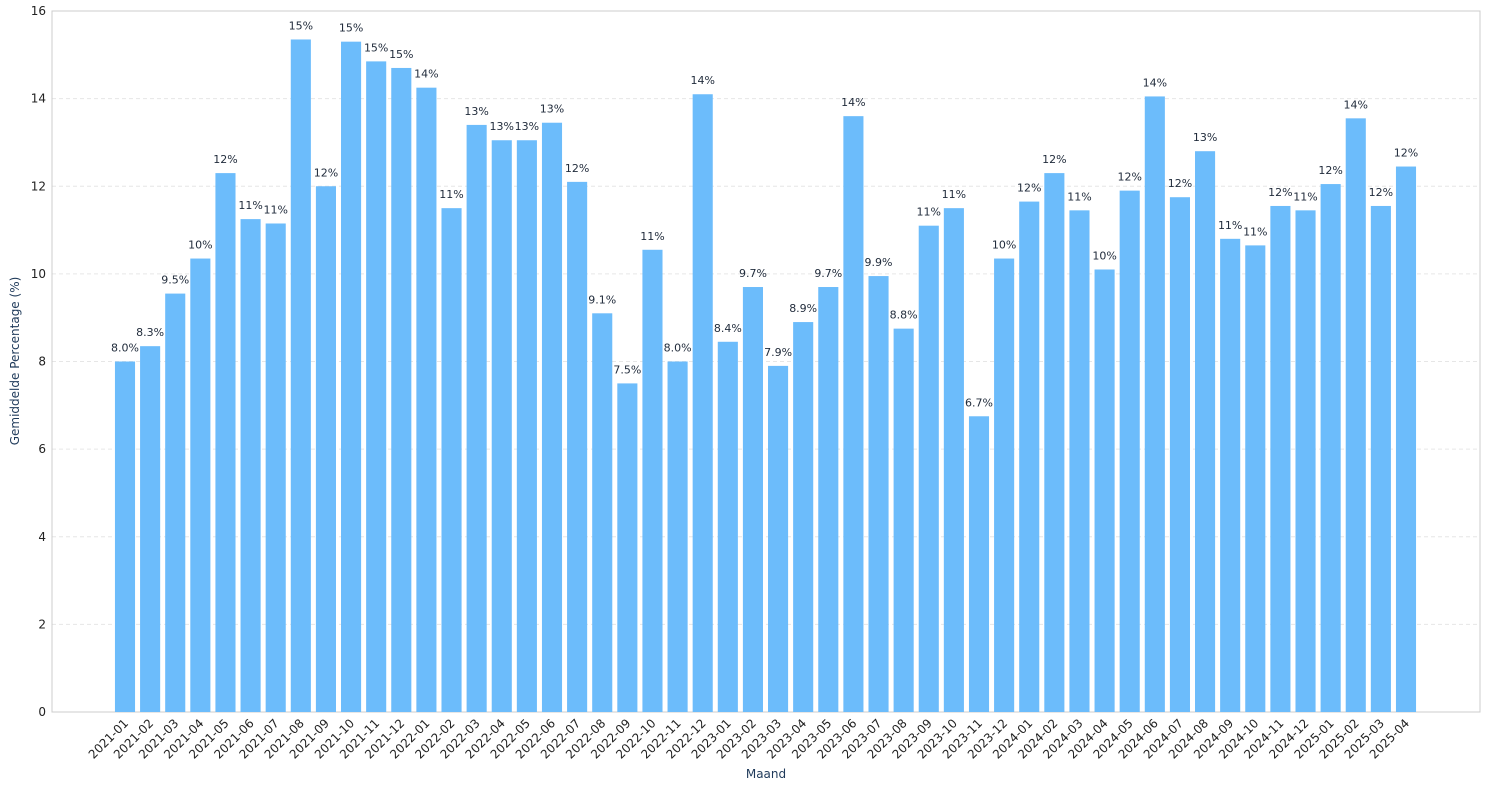 The height and width of the screenshot is (791, 1490). I want to click on data-label-2022-06: 13%, so click(552, 109).